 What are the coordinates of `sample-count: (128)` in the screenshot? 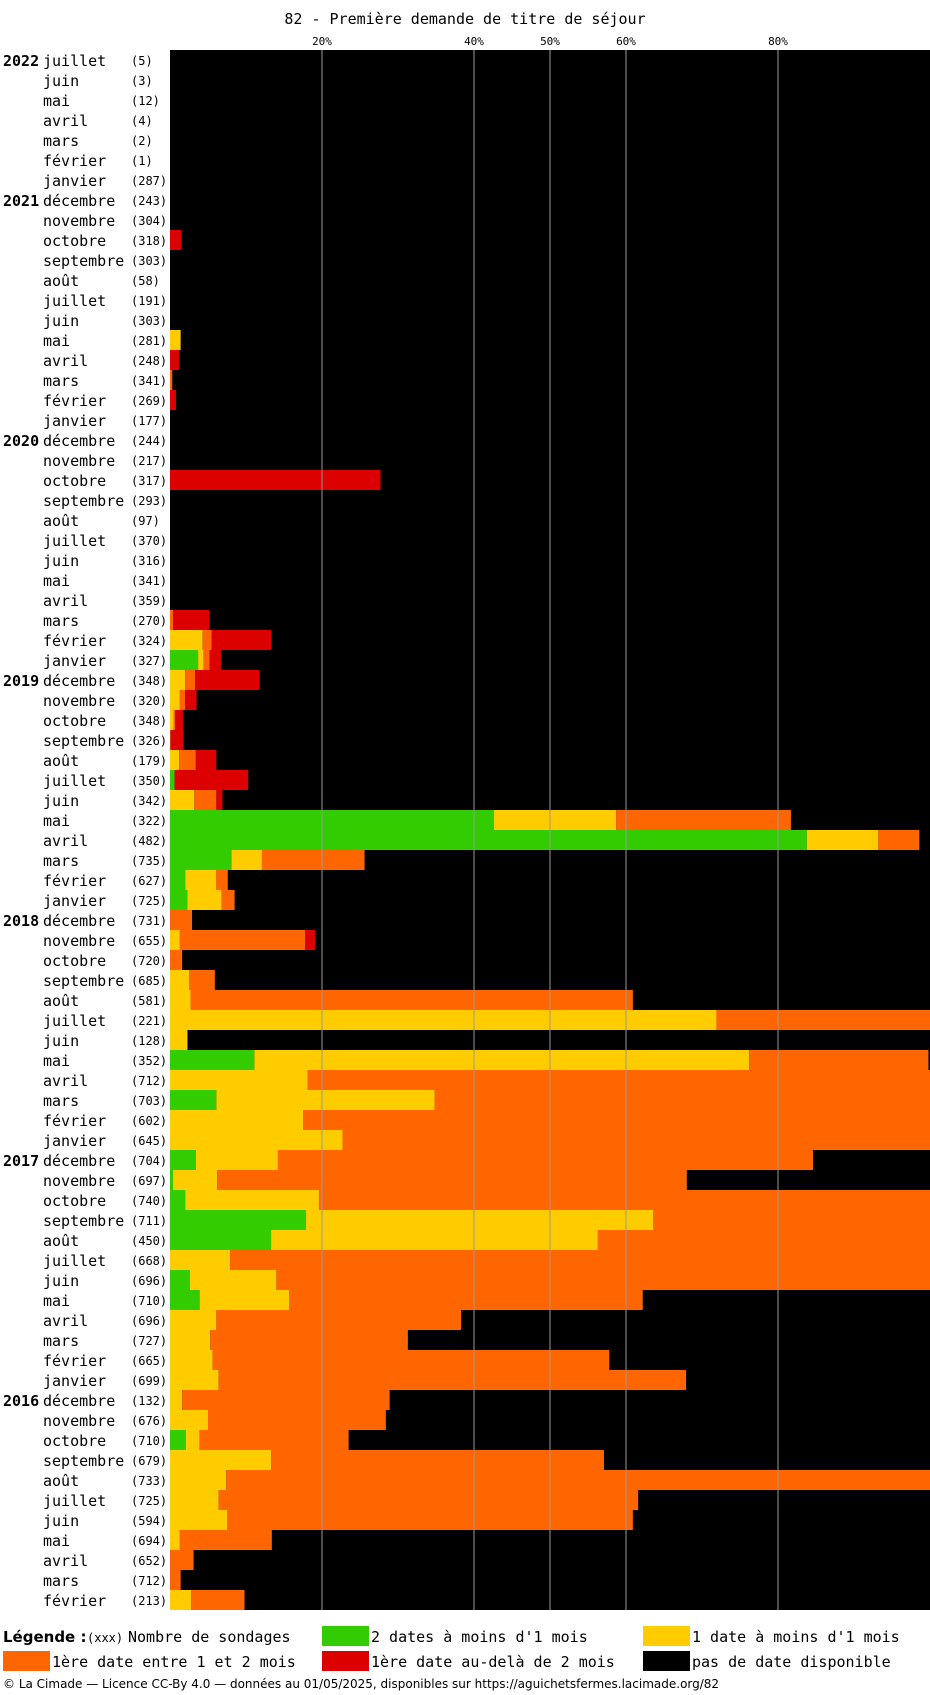 It's located at (149, 1041).